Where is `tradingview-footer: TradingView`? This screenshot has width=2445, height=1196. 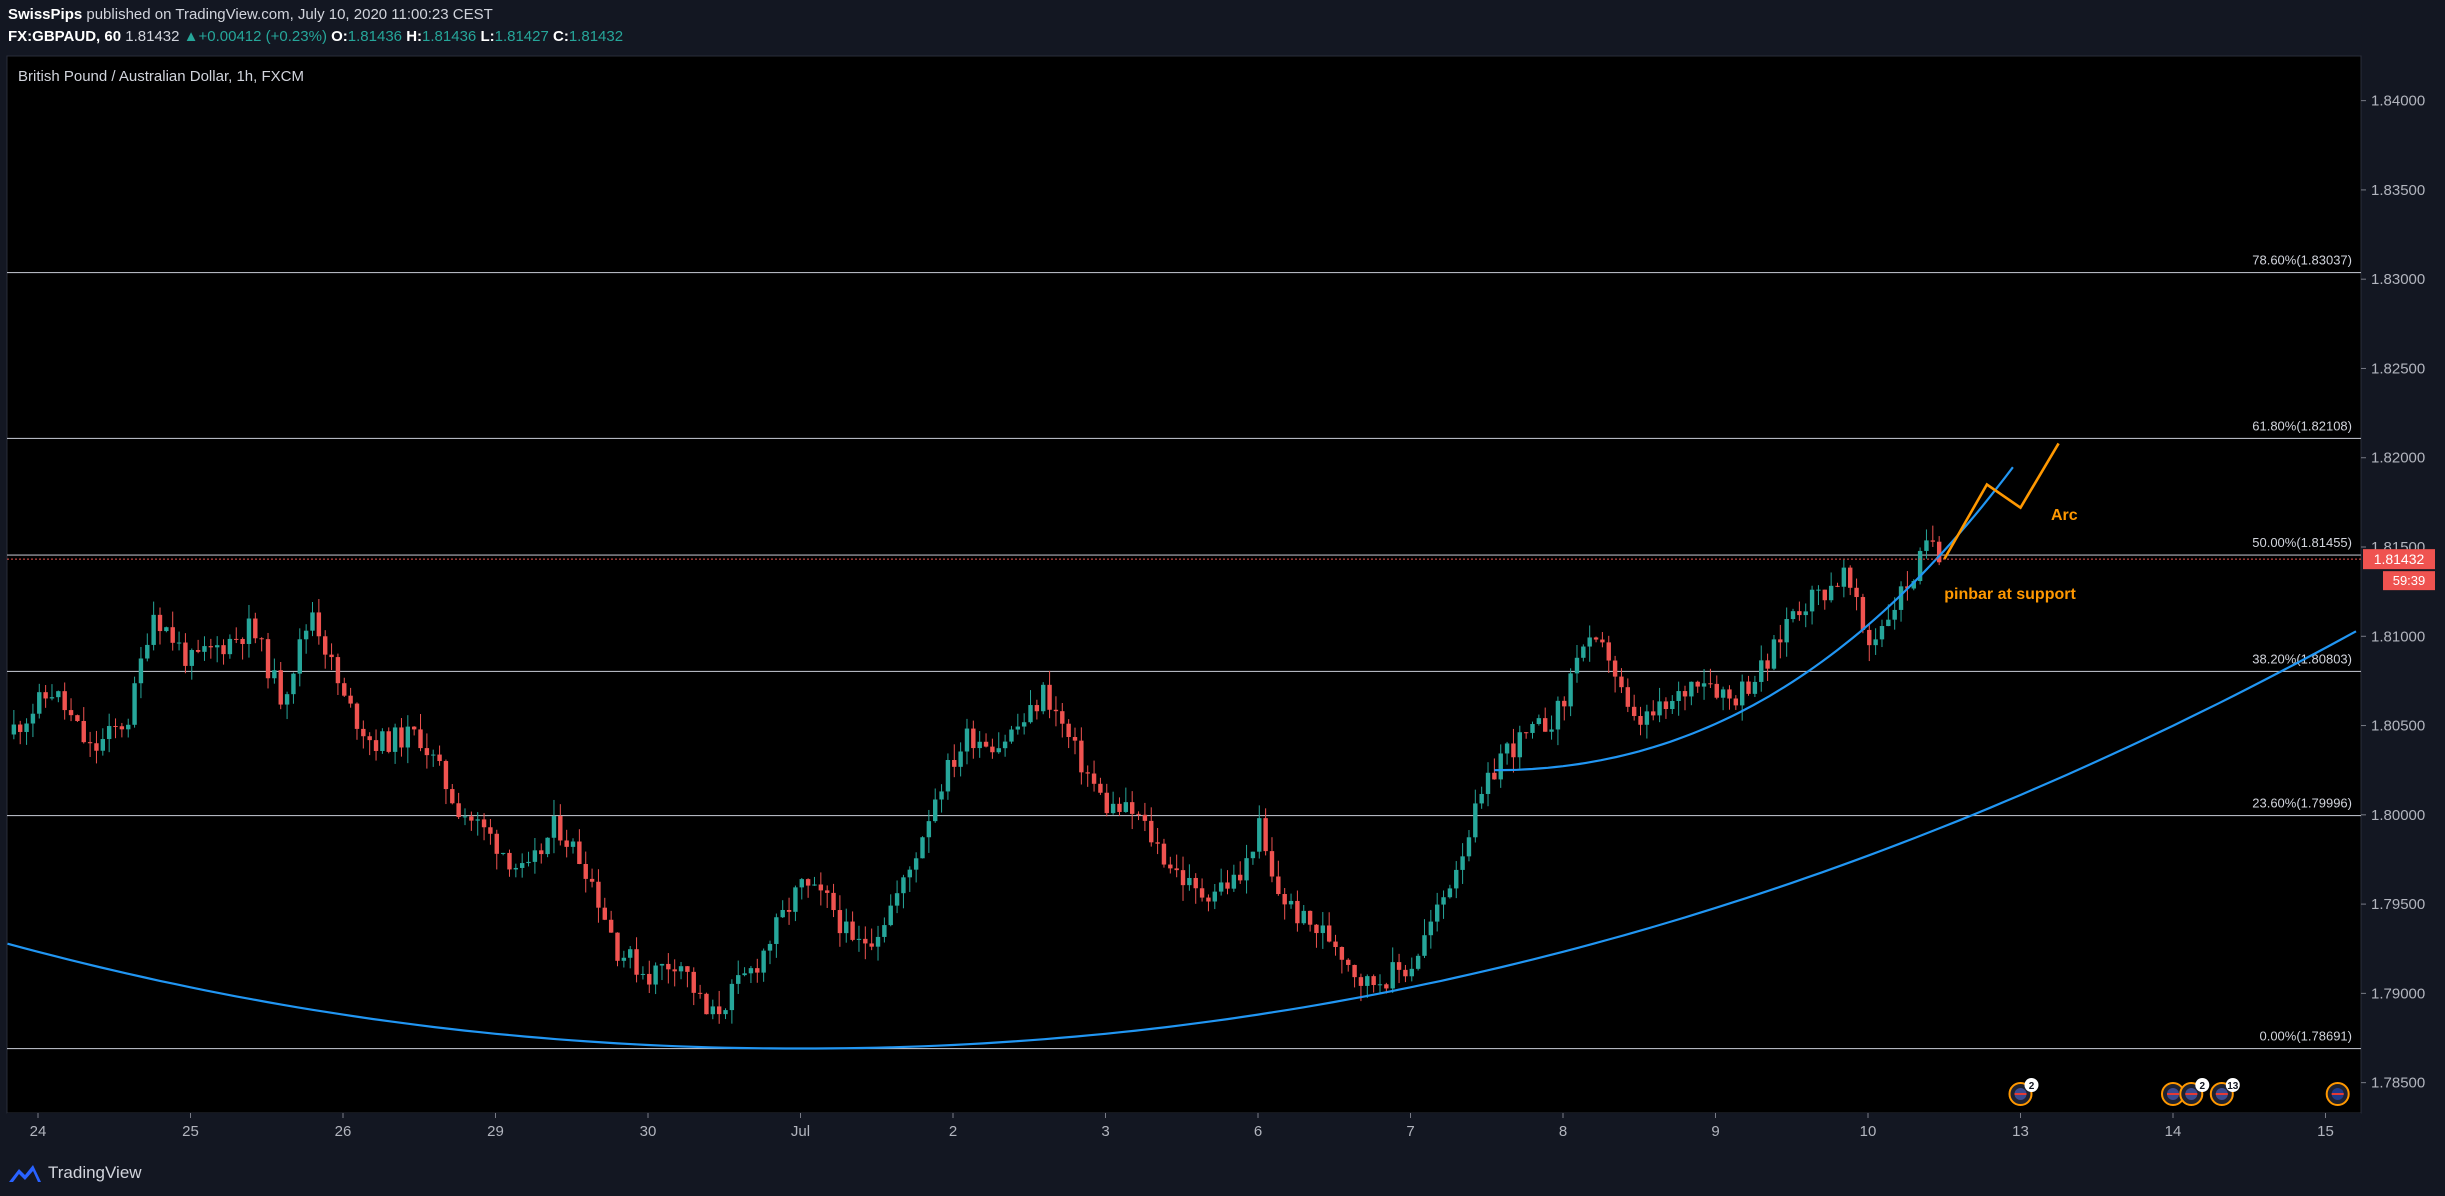
tradingview-footer: TradingView is located at coordinates (75, 1173).